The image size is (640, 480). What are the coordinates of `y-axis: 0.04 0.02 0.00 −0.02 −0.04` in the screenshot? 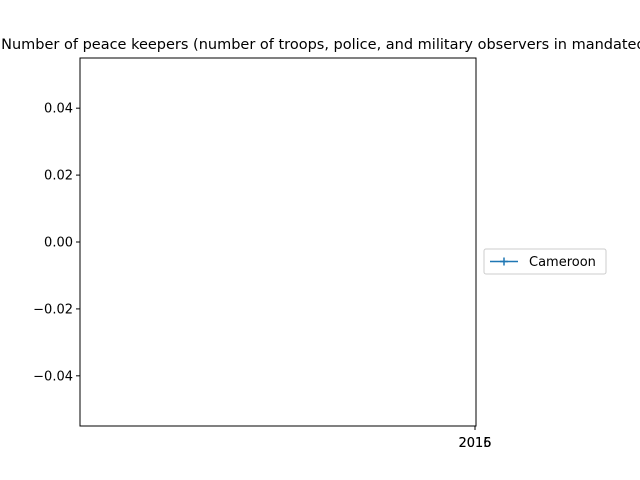 It's located at (56, 243).